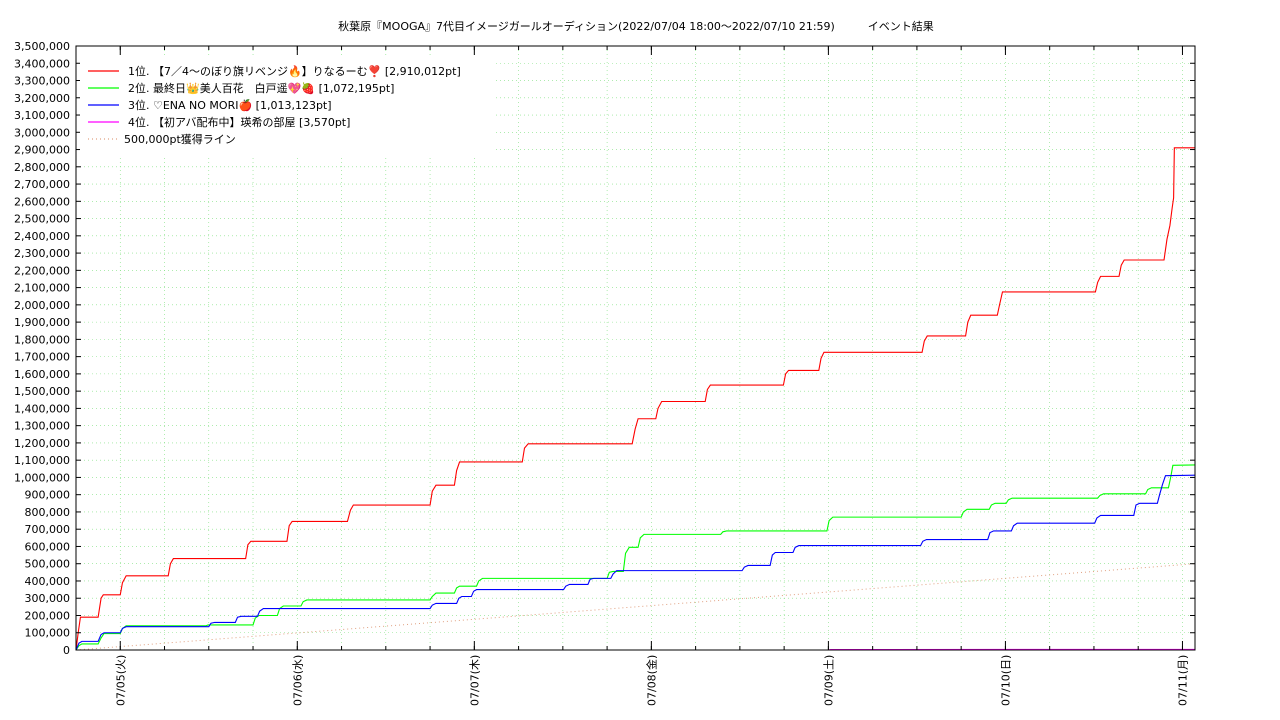  What do you see at coordinates (48, 633) in the screenshot?
I see `y-tick-label: 100,000` at bounding box center [48, 633].